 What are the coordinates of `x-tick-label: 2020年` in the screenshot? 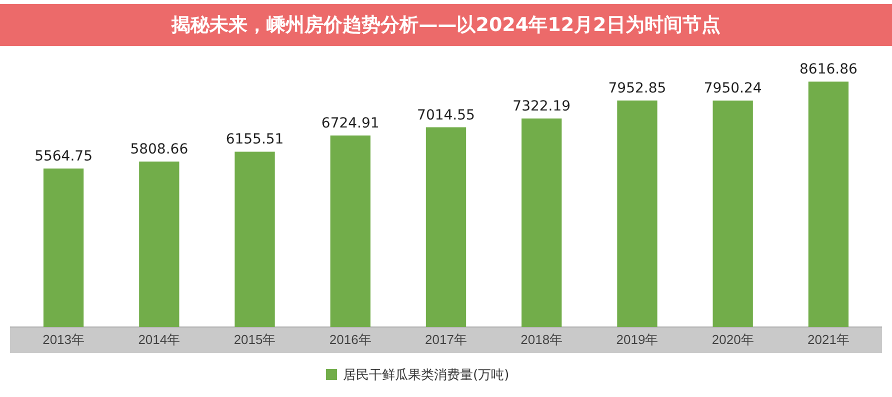 It's located at (733, 340).